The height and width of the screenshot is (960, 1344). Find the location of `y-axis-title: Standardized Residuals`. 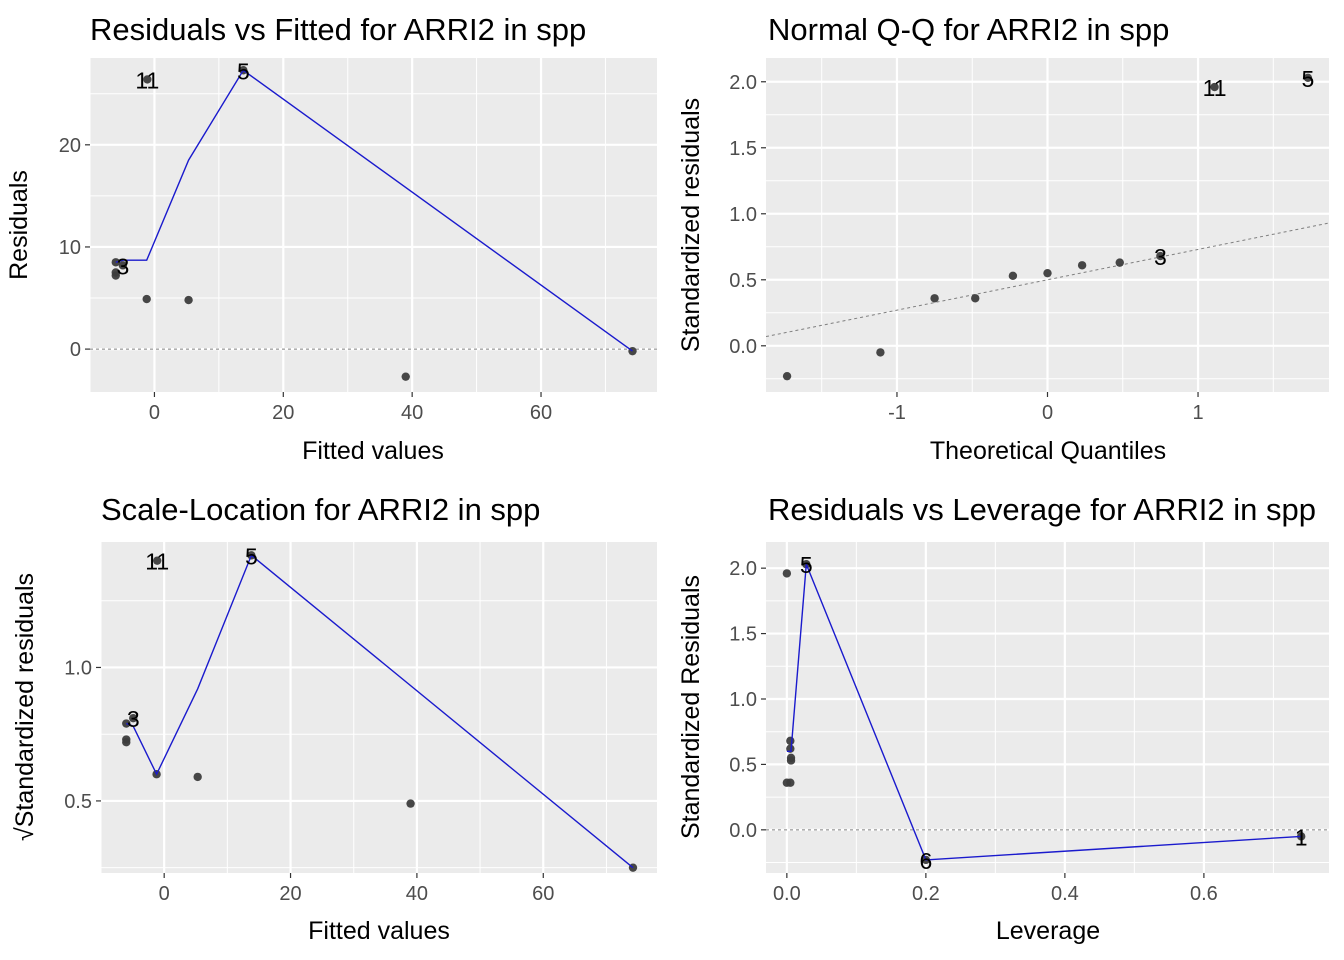

y-axis-title: Standardized Residuals is located at coordinates (691, 707).